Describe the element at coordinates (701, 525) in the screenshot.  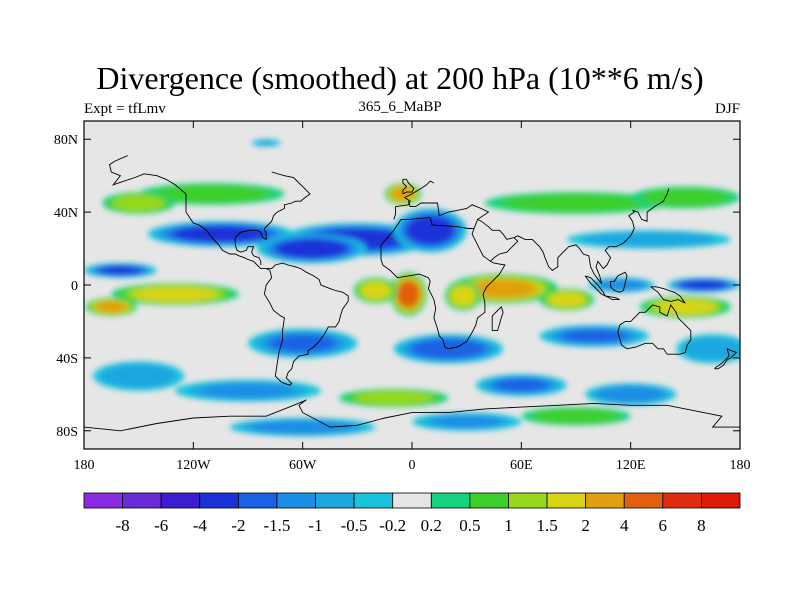
I see `colorbar-label: 8` at that location.